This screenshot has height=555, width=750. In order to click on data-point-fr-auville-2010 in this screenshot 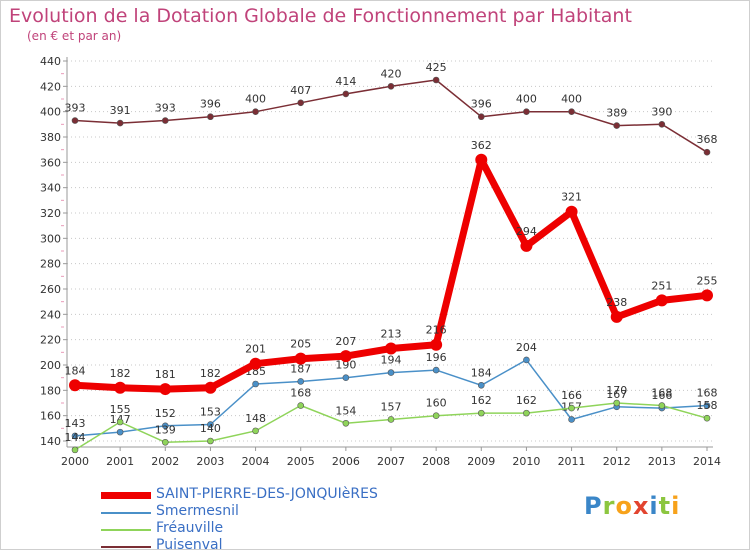, I will do `click(526, 413)`.